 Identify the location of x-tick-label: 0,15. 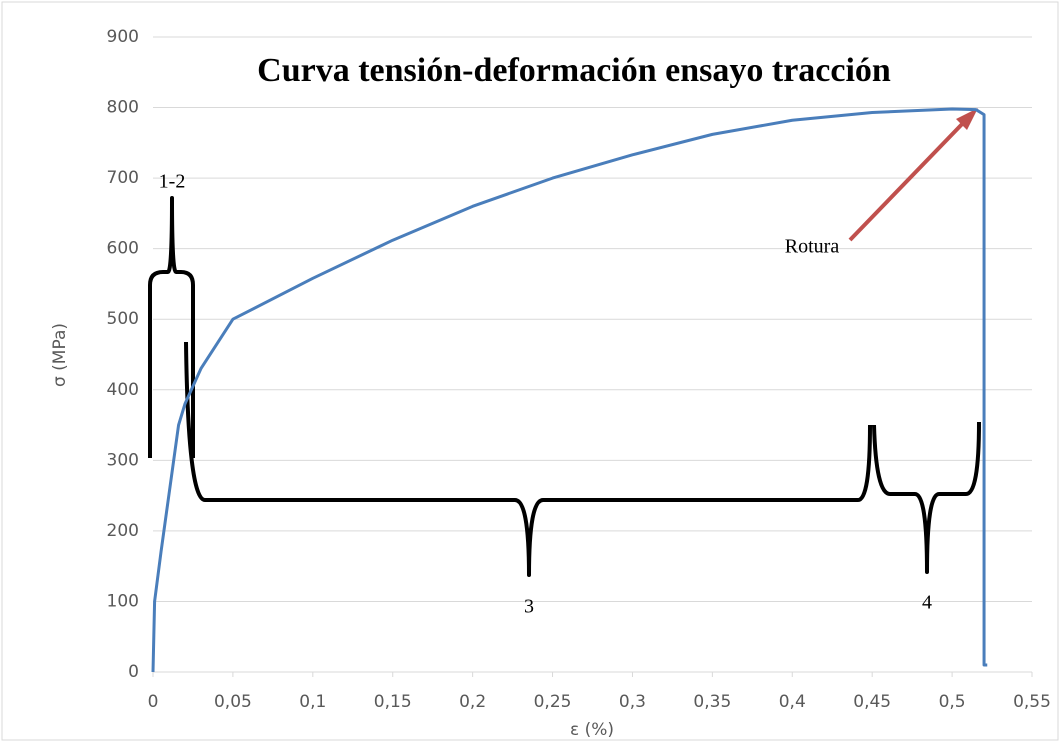
(393, 702).